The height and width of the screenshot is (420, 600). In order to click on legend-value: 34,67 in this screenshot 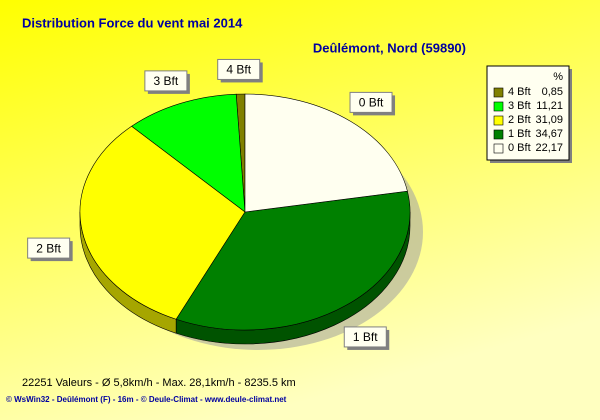, I will do `click(549, 134)`.